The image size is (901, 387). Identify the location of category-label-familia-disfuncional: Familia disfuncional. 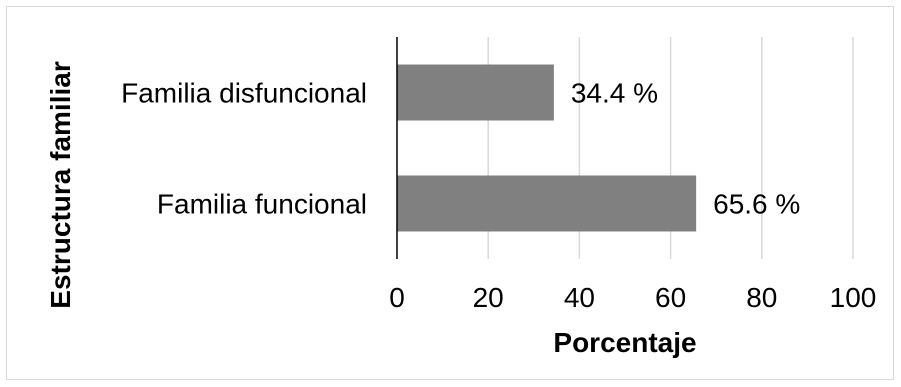
(244, 93).